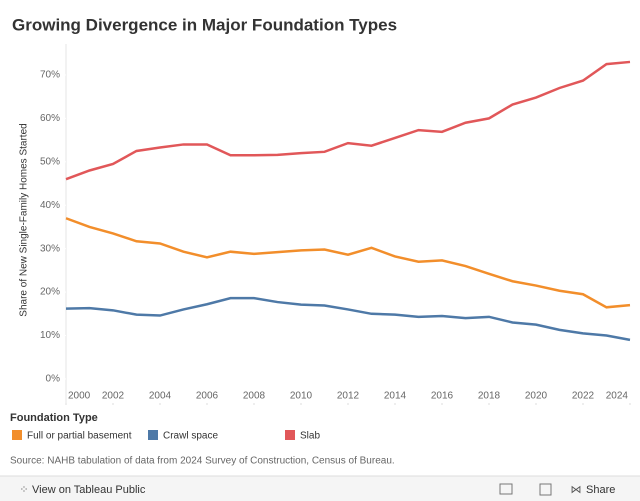 The width and height of the screenshot is (640, 501). I want to click on y-tick-label: 70%, so click(50, 75).